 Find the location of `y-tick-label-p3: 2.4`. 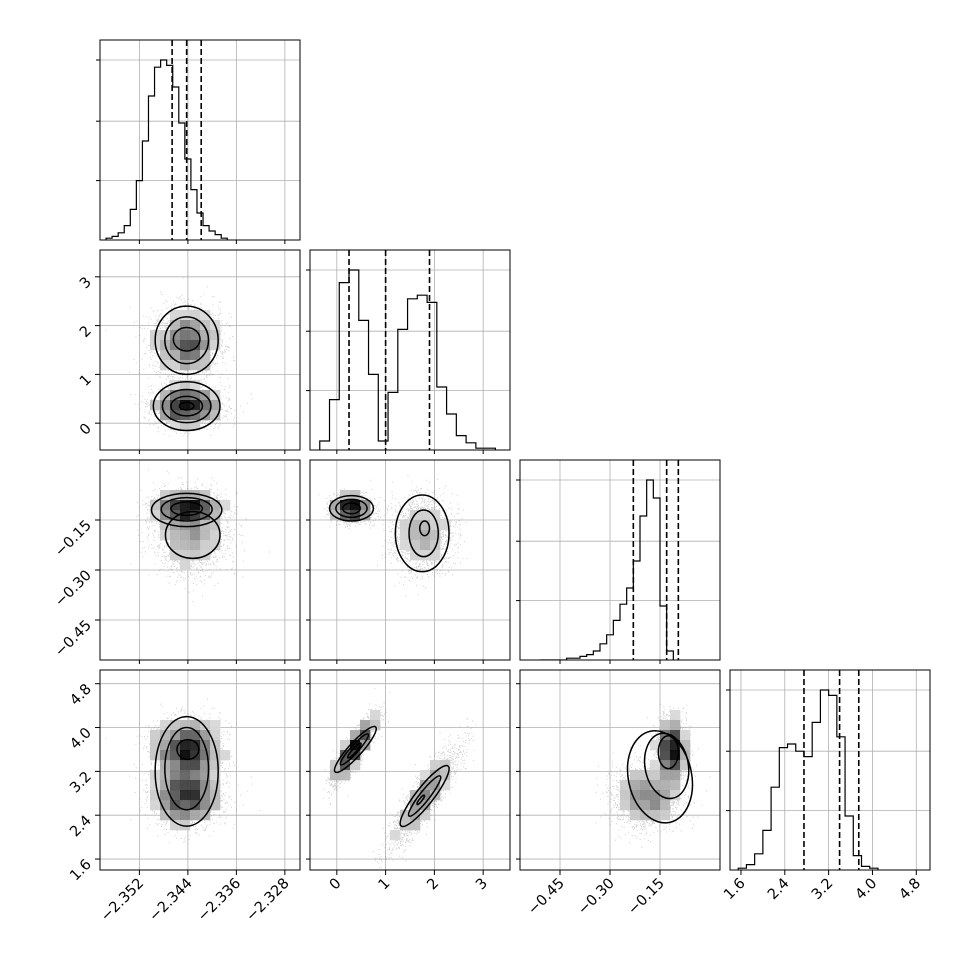

y-tick-label-p3: 2.4 is located at coordinates (81, 827).